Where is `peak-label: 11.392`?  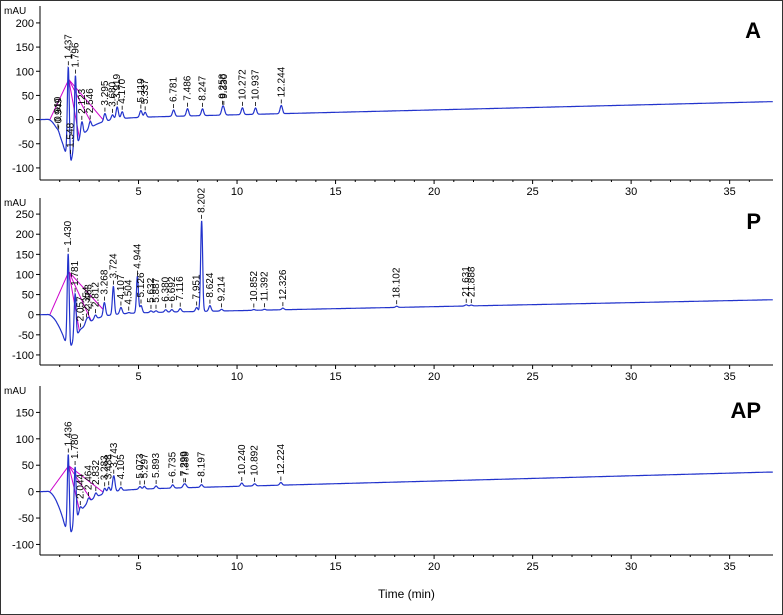
peak-label: 11.392 is located at coordinates (265, 286).